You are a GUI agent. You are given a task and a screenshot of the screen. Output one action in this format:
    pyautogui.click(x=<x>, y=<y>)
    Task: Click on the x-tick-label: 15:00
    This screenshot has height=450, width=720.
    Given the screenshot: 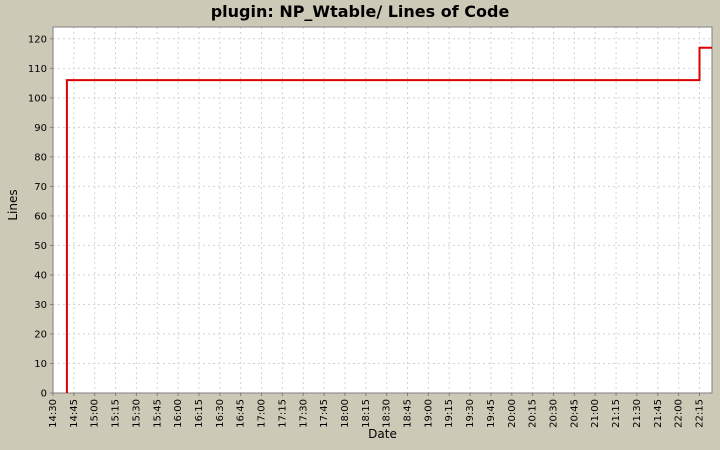 What is the action you would take?
    pyautogui.click(x=95, y=413)
    